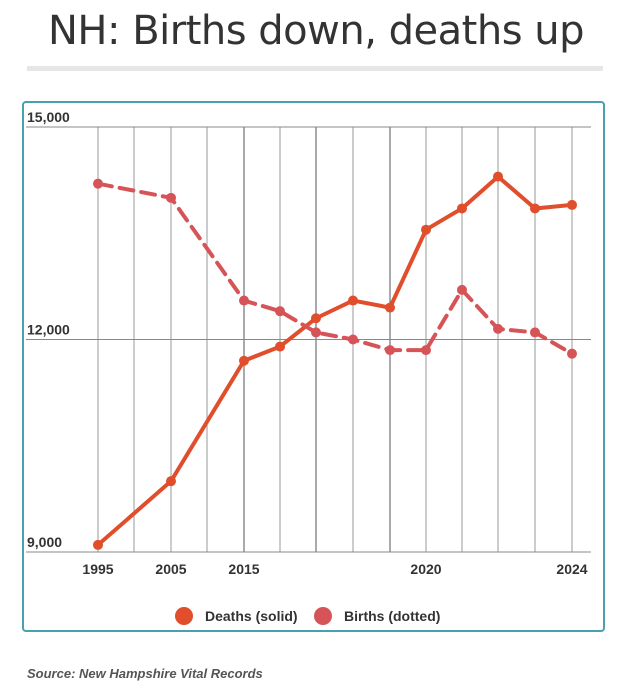  I want to click on legend-births-label: Births (dotted), so click(392, 616).